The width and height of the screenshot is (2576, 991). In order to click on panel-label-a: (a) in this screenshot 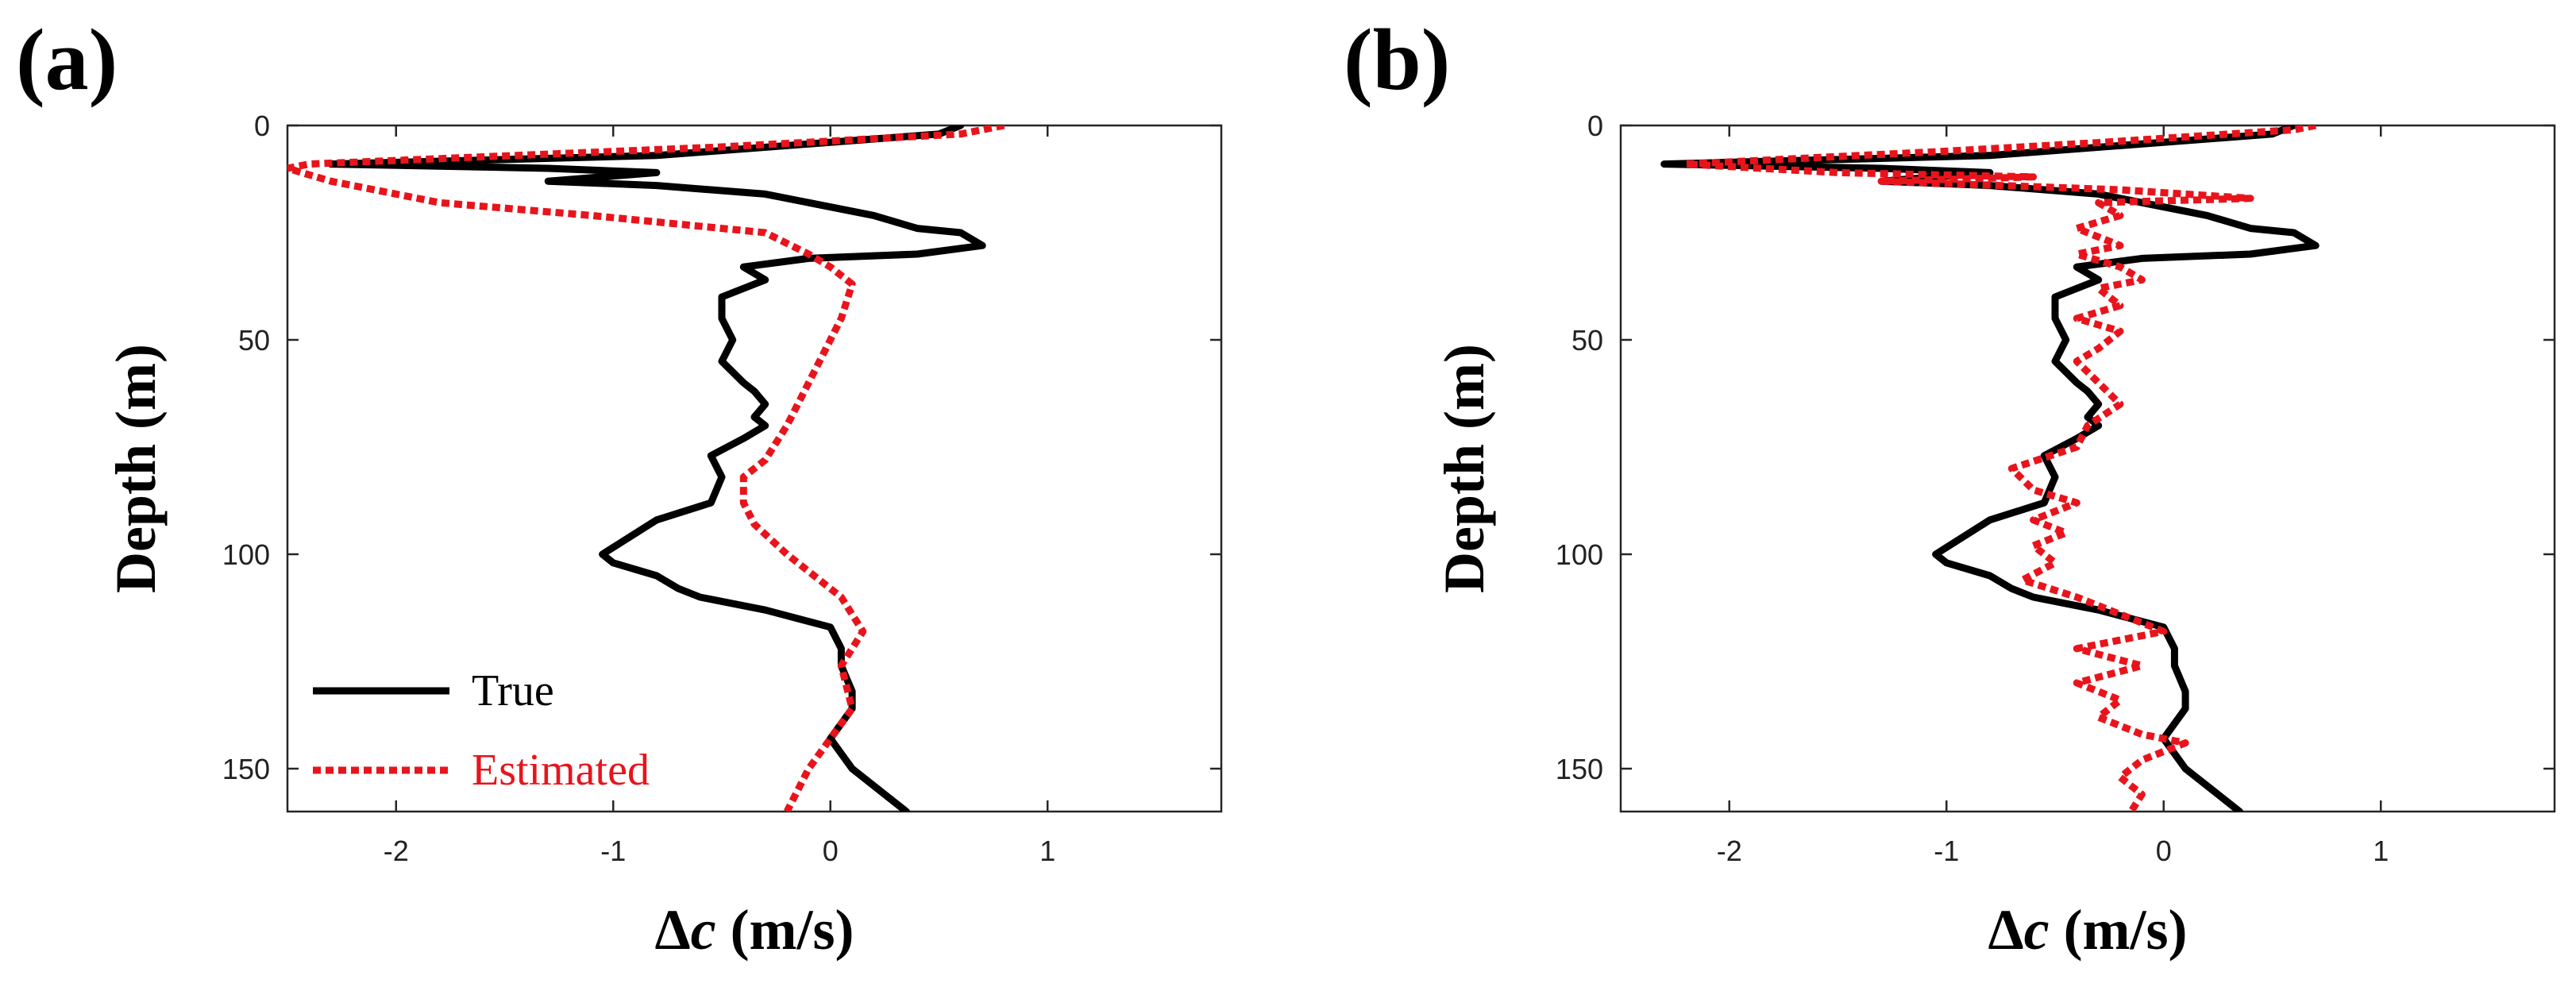, I will do `click(67, 59)`.